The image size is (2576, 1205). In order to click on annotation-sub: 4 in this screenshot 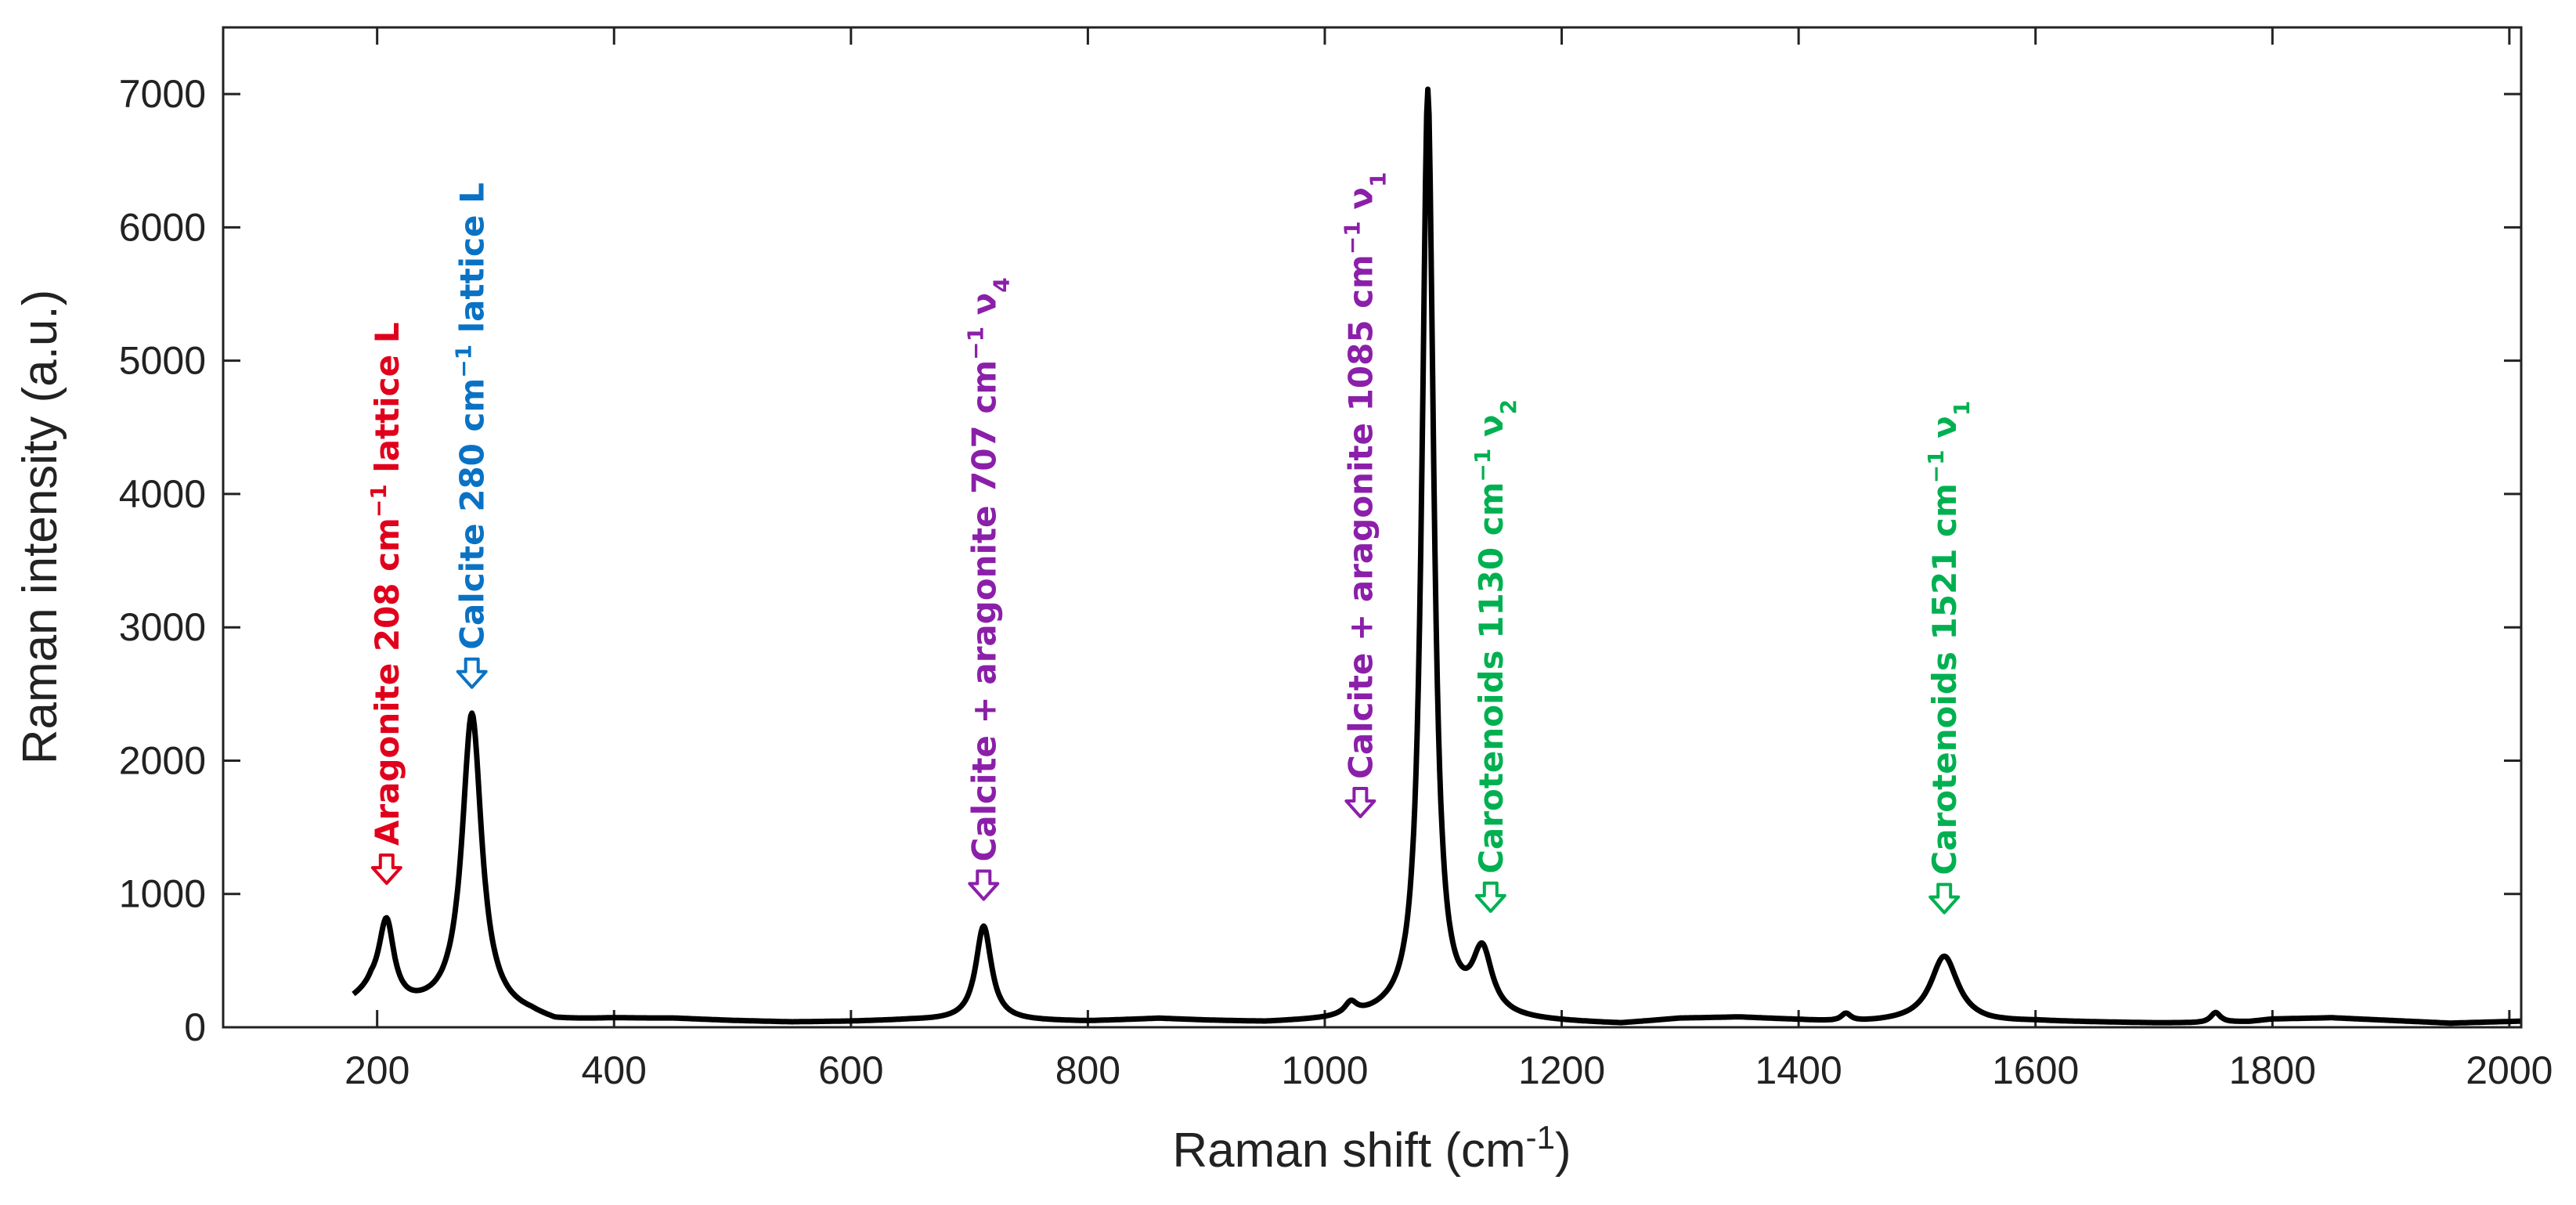, I will do `click(1001, 284)`.